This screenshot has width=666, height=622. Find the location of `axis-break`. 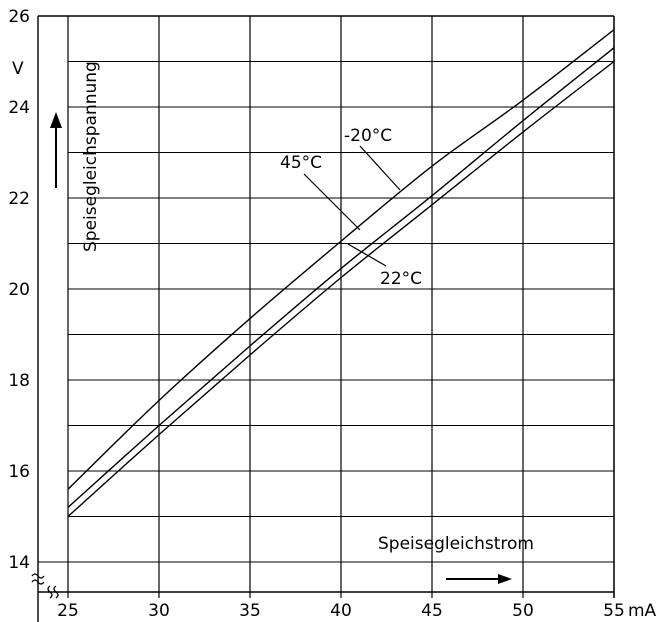

axis-break is located at coordinates (45, 586).